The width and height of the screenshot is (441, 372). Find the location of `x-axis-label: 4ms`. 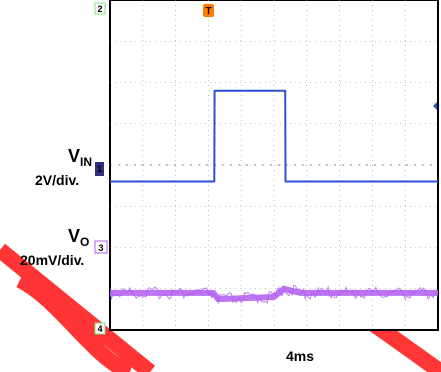

x-axis-label: 4ms is located at coordinates (300, 356).